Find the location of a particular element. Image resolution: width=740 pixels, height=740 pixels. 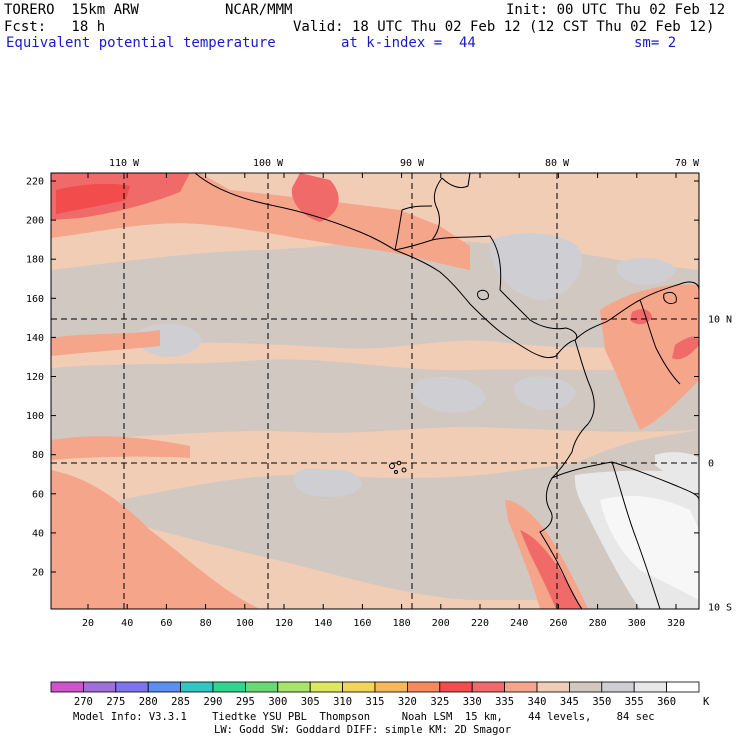

colorbar-label: 310 is located at coordinates (342, 702).